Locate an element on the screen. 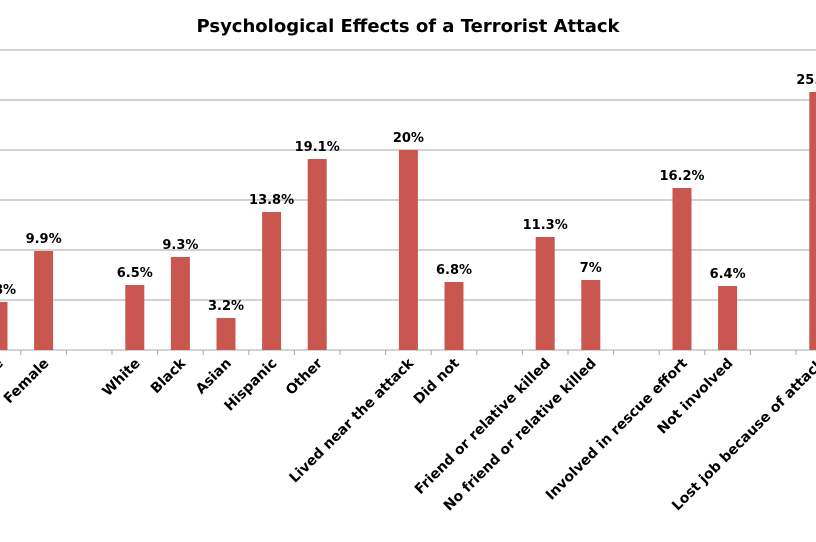 The width and height of the screenshot is (816, 542). data-label: 11.3% is located at coordinates (545, 225).